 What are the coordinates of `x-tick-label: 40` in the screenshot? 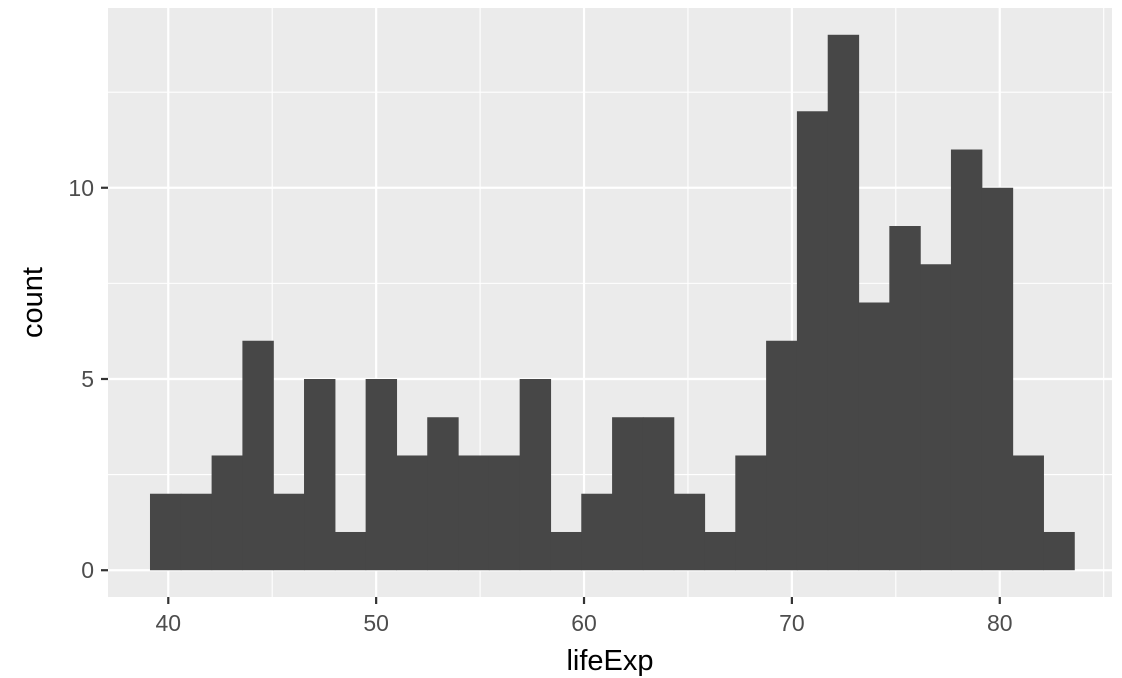 It's located at (168, 623).